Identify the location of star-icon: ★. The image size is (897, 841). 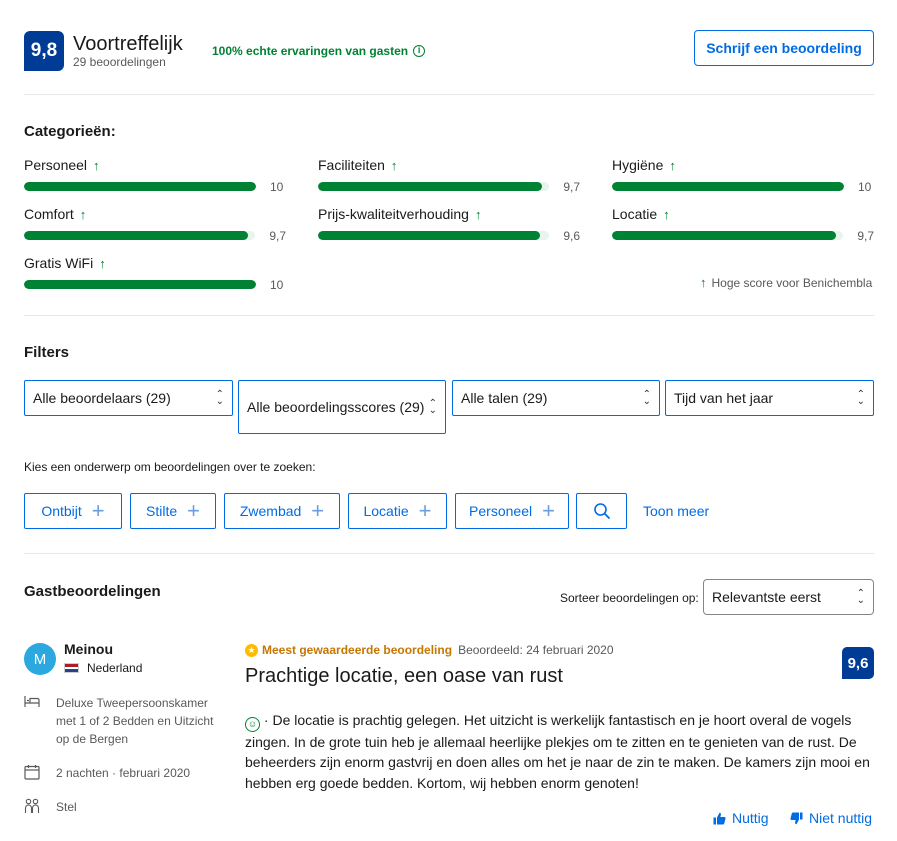
(251, 650).